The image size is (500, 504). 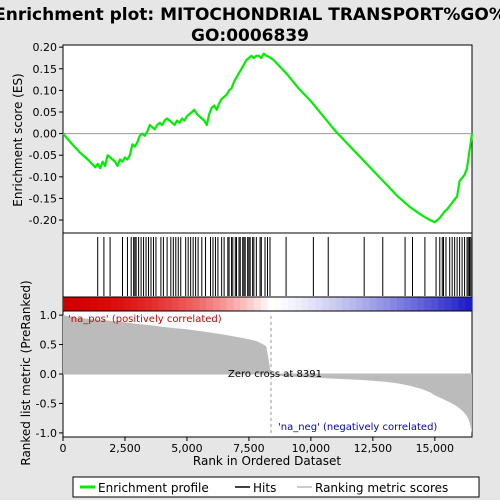 I want to click on x-tick-label: 10,000, so click(x=311, y=448).